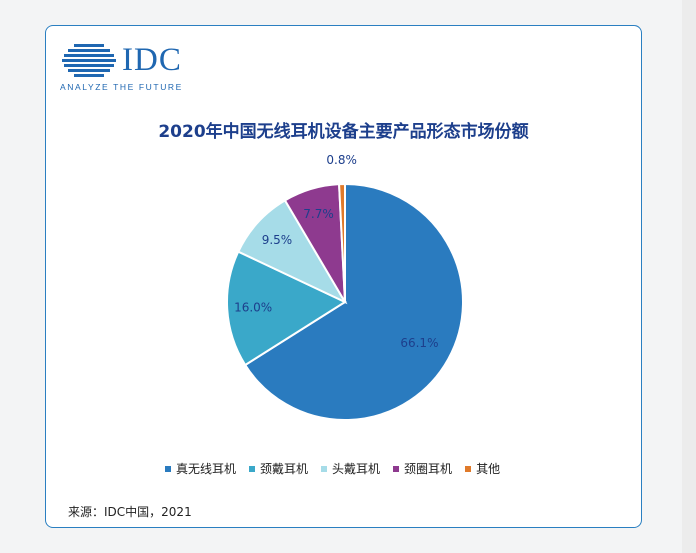 Image resolution: width=696 pixels, height=553 pixels. What do you see at coordinates (206, 469) in the screenshot?
I see `legend-label: 真无线耳机` at bounding box center [206, 469].